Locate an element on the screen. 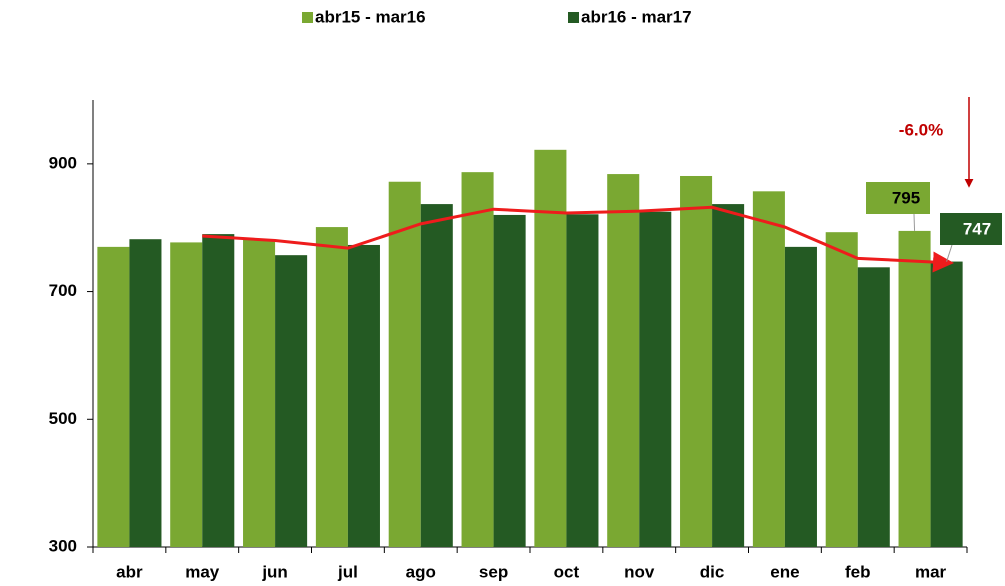  x-tick-label: abr is located at coordinates (129, 571).